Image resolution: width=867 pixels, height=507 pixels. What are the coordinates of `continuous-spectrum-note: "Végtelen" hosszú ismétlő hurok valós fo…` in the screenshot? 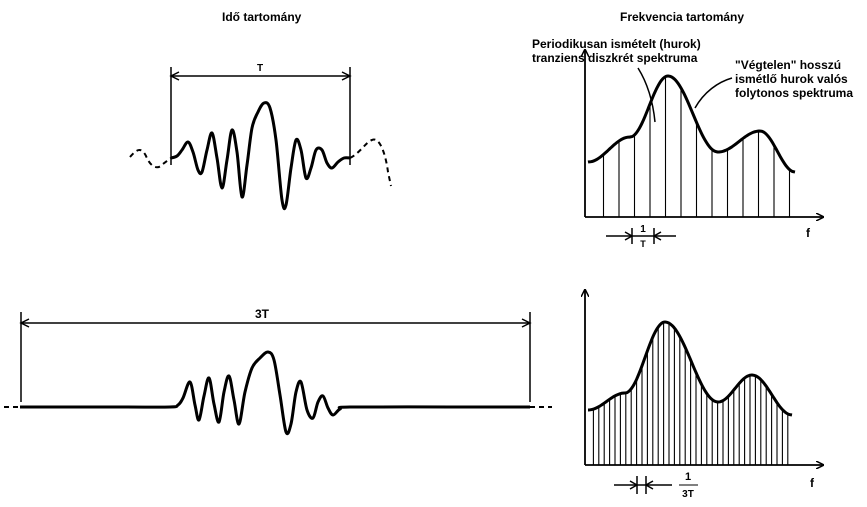 It's located at (794, 79).